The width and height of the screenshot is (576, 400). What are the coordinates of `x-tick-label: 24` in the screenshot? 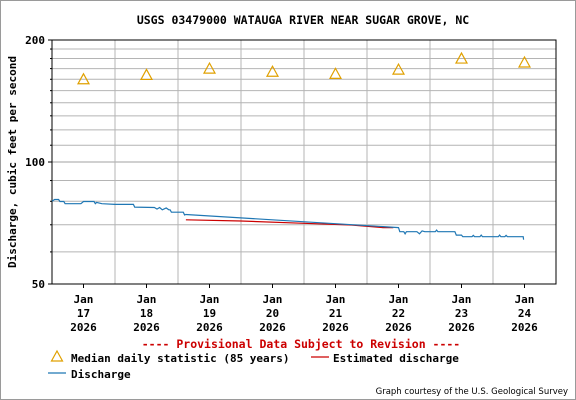 It's located at (525, 313).